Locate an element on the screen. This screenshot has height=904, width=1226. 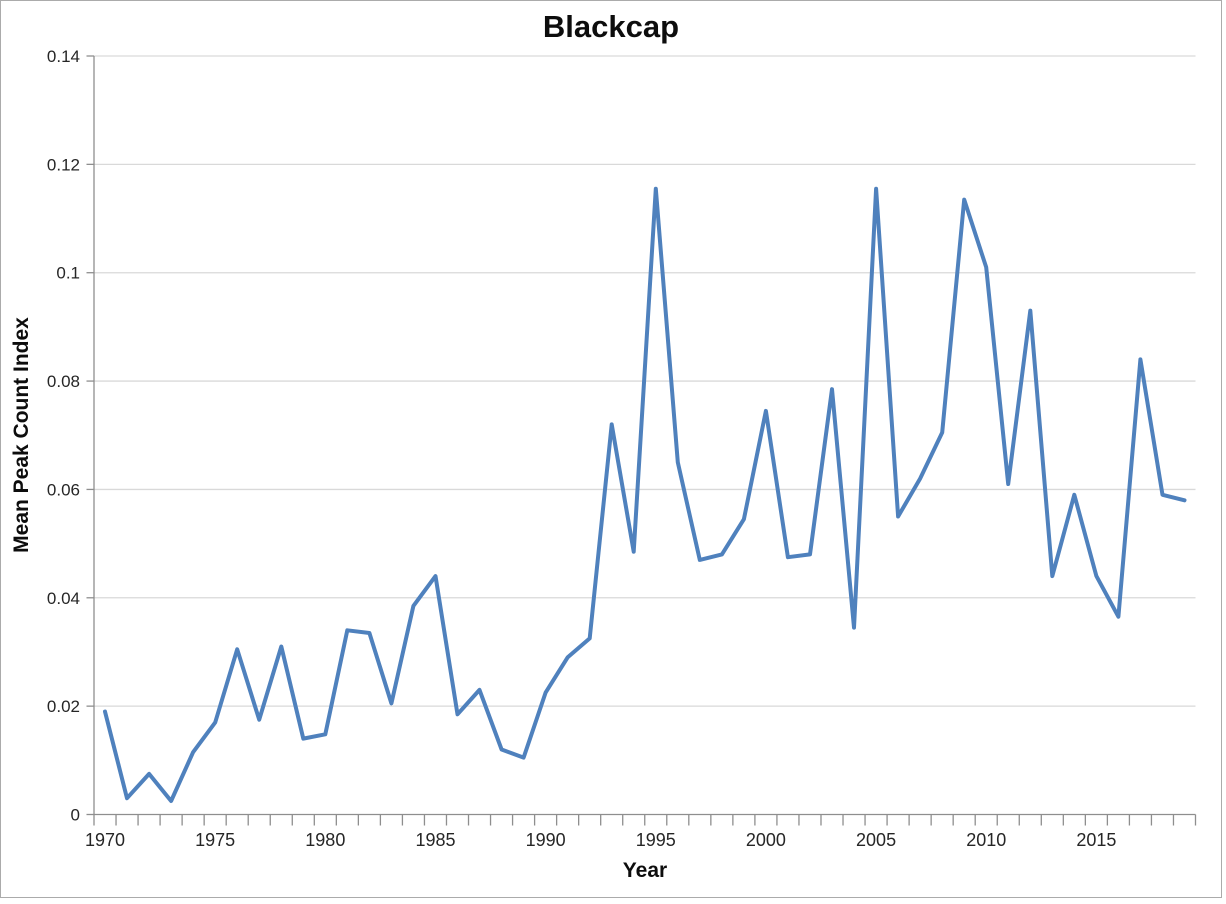
x-tick-label: 1990 is located at coordinates (546, 840).